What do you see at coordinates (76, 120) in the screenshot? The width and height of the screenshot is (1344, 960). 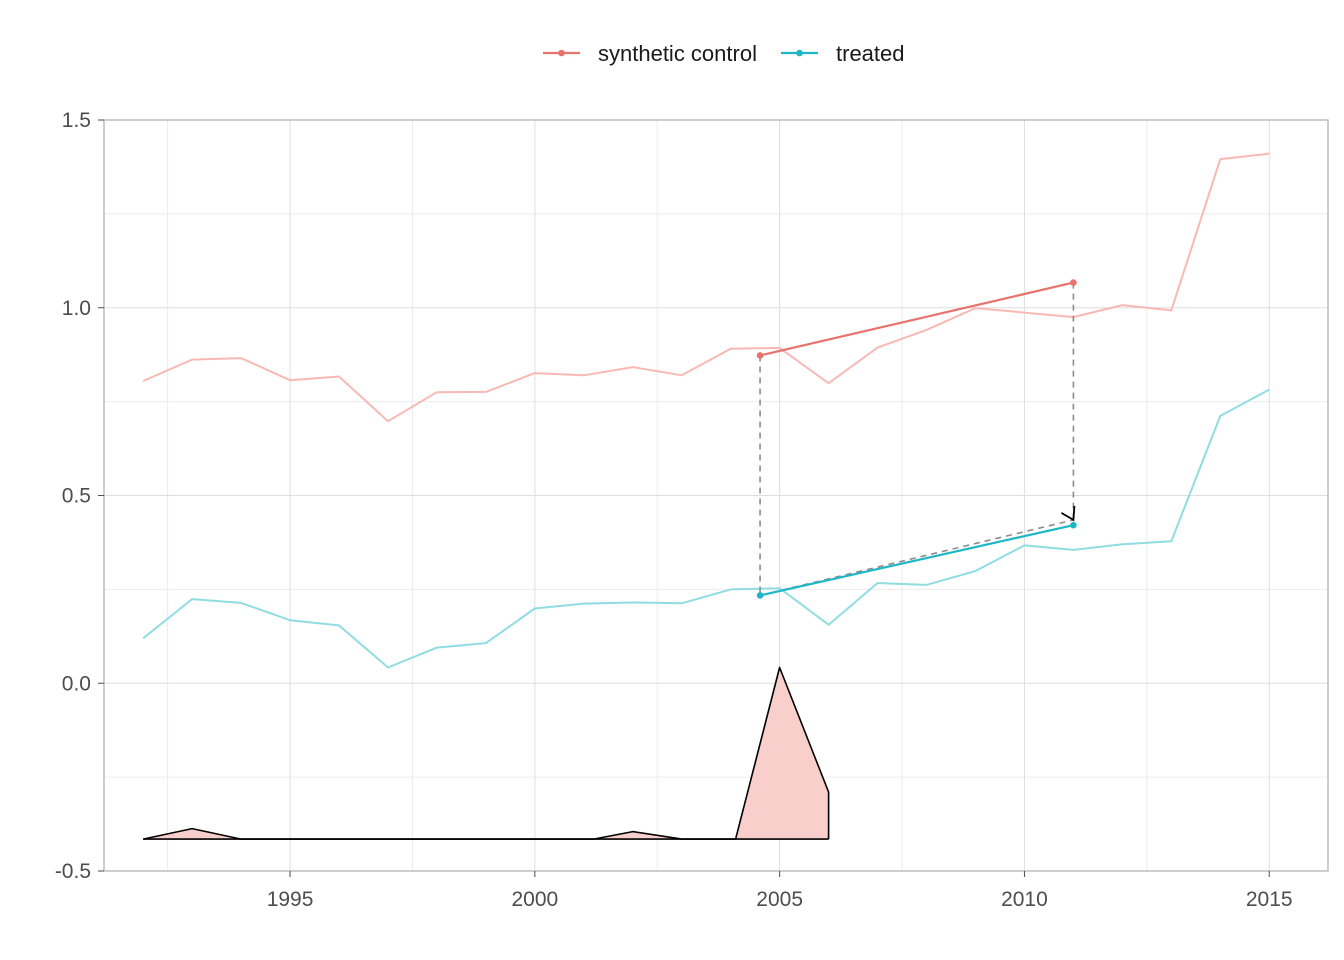 I see `y-tick-label: 1.5` at bounding box center [76, 120].